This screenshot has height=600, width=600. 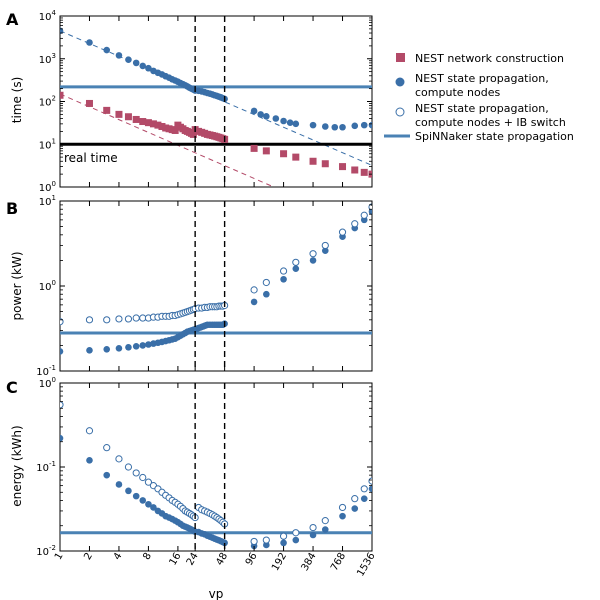 I want to click on legend-label-spinnaker: SpiNNaker state propagation, so click(x=494, y=136).